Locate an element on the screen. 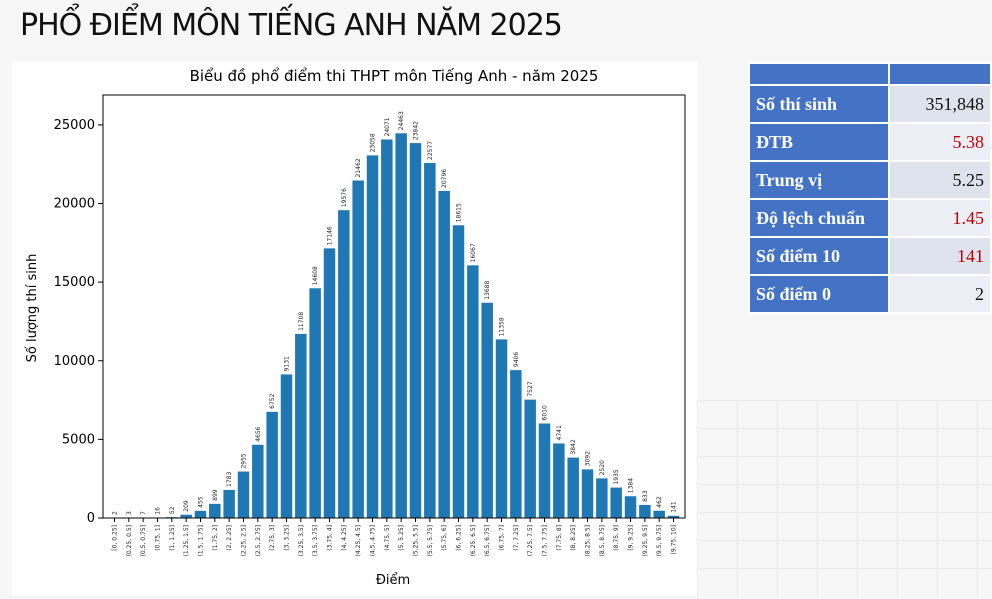 The height and width of the screenshot is (599, 992). x-tick-label: (6.25, 6.5] is located at coordinates (473, 540).